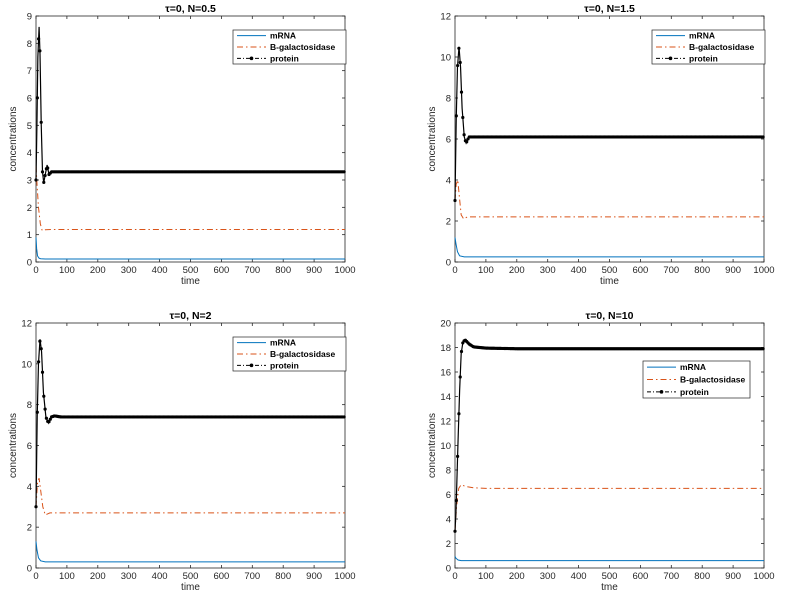  What do you see at coordinates (445, 348) in the screenshot?
I see `y-tick-label: 18` at bounding box center [445, 348].